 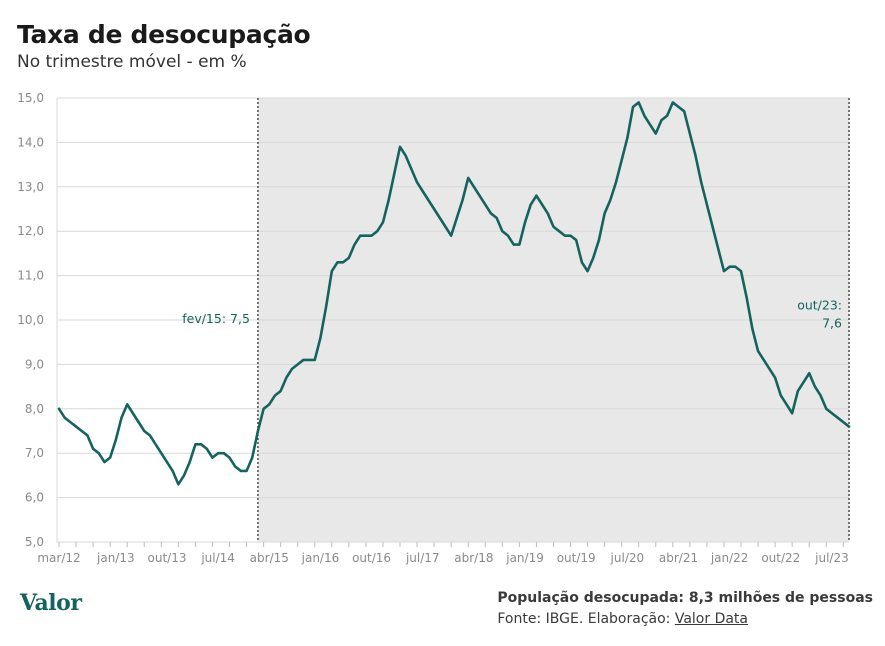 I want to click on x-tick-label: out/13, so click(x=167, y=558).